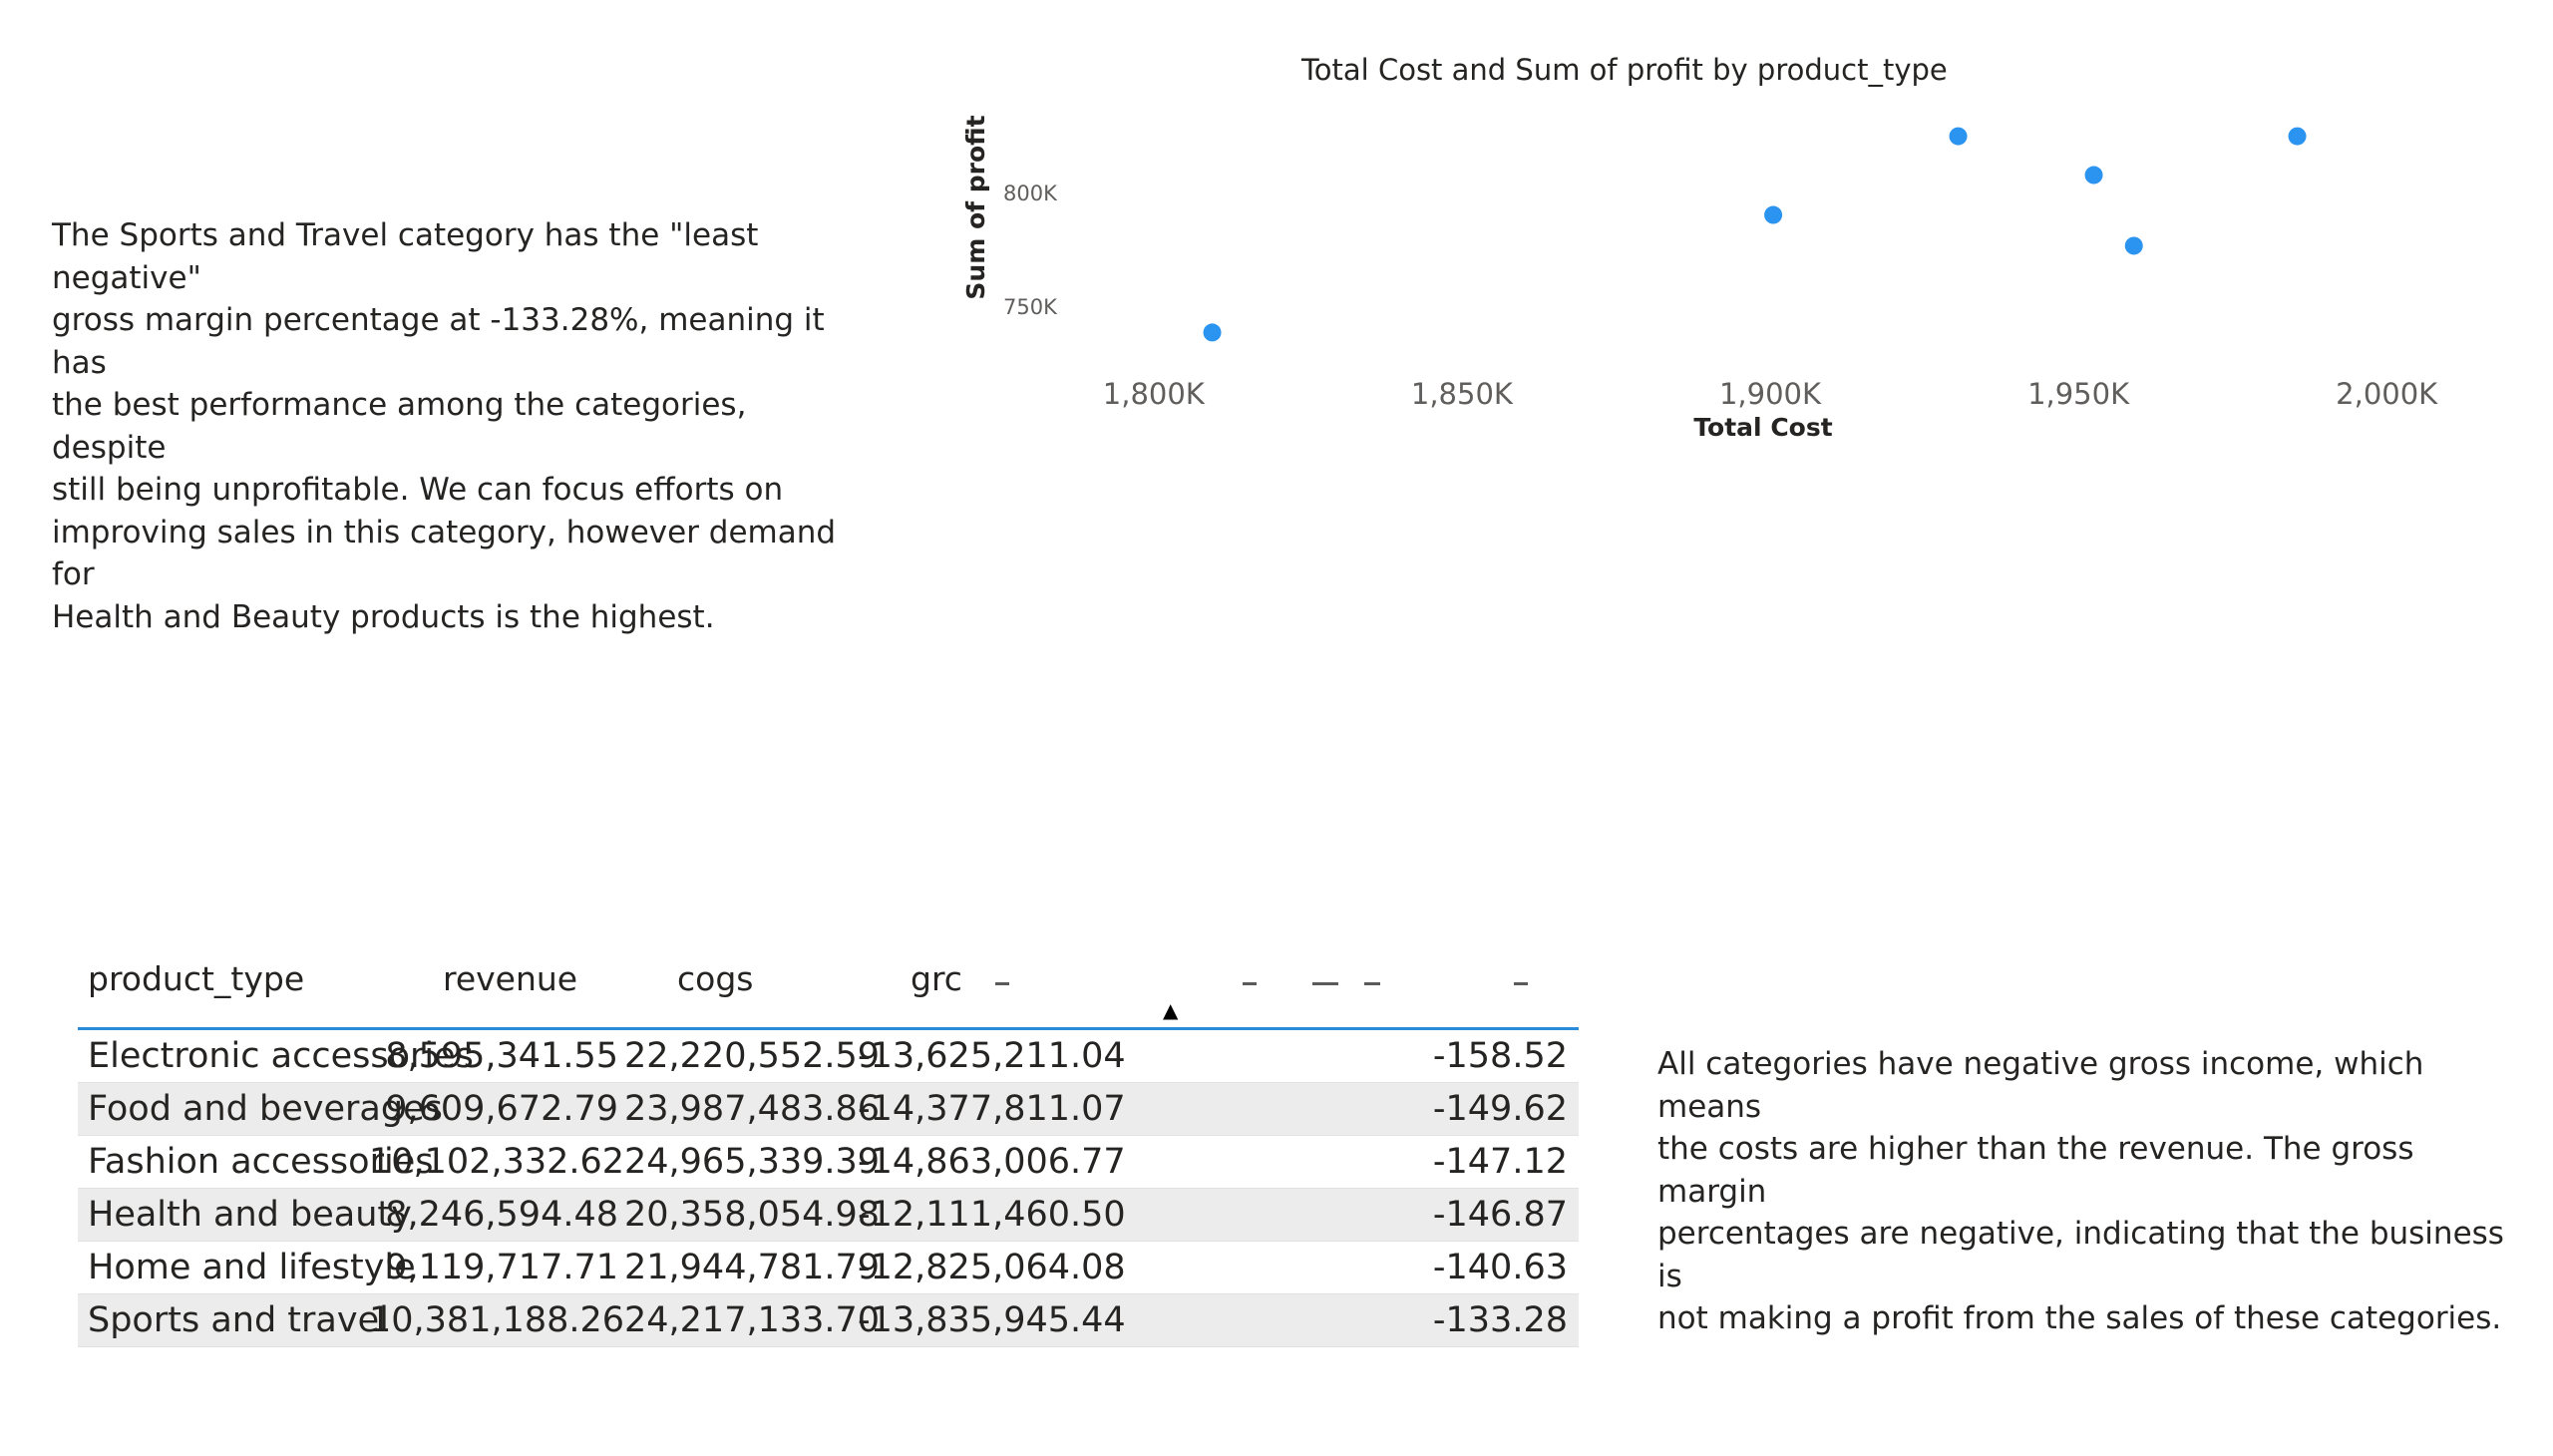 This screenshot has height=1456, width=2553. What do you see at coordinates (992, 1267) in the screenshot?
I see `cell-grc: -12,825,064.08` at bounding box center [992, 1267].